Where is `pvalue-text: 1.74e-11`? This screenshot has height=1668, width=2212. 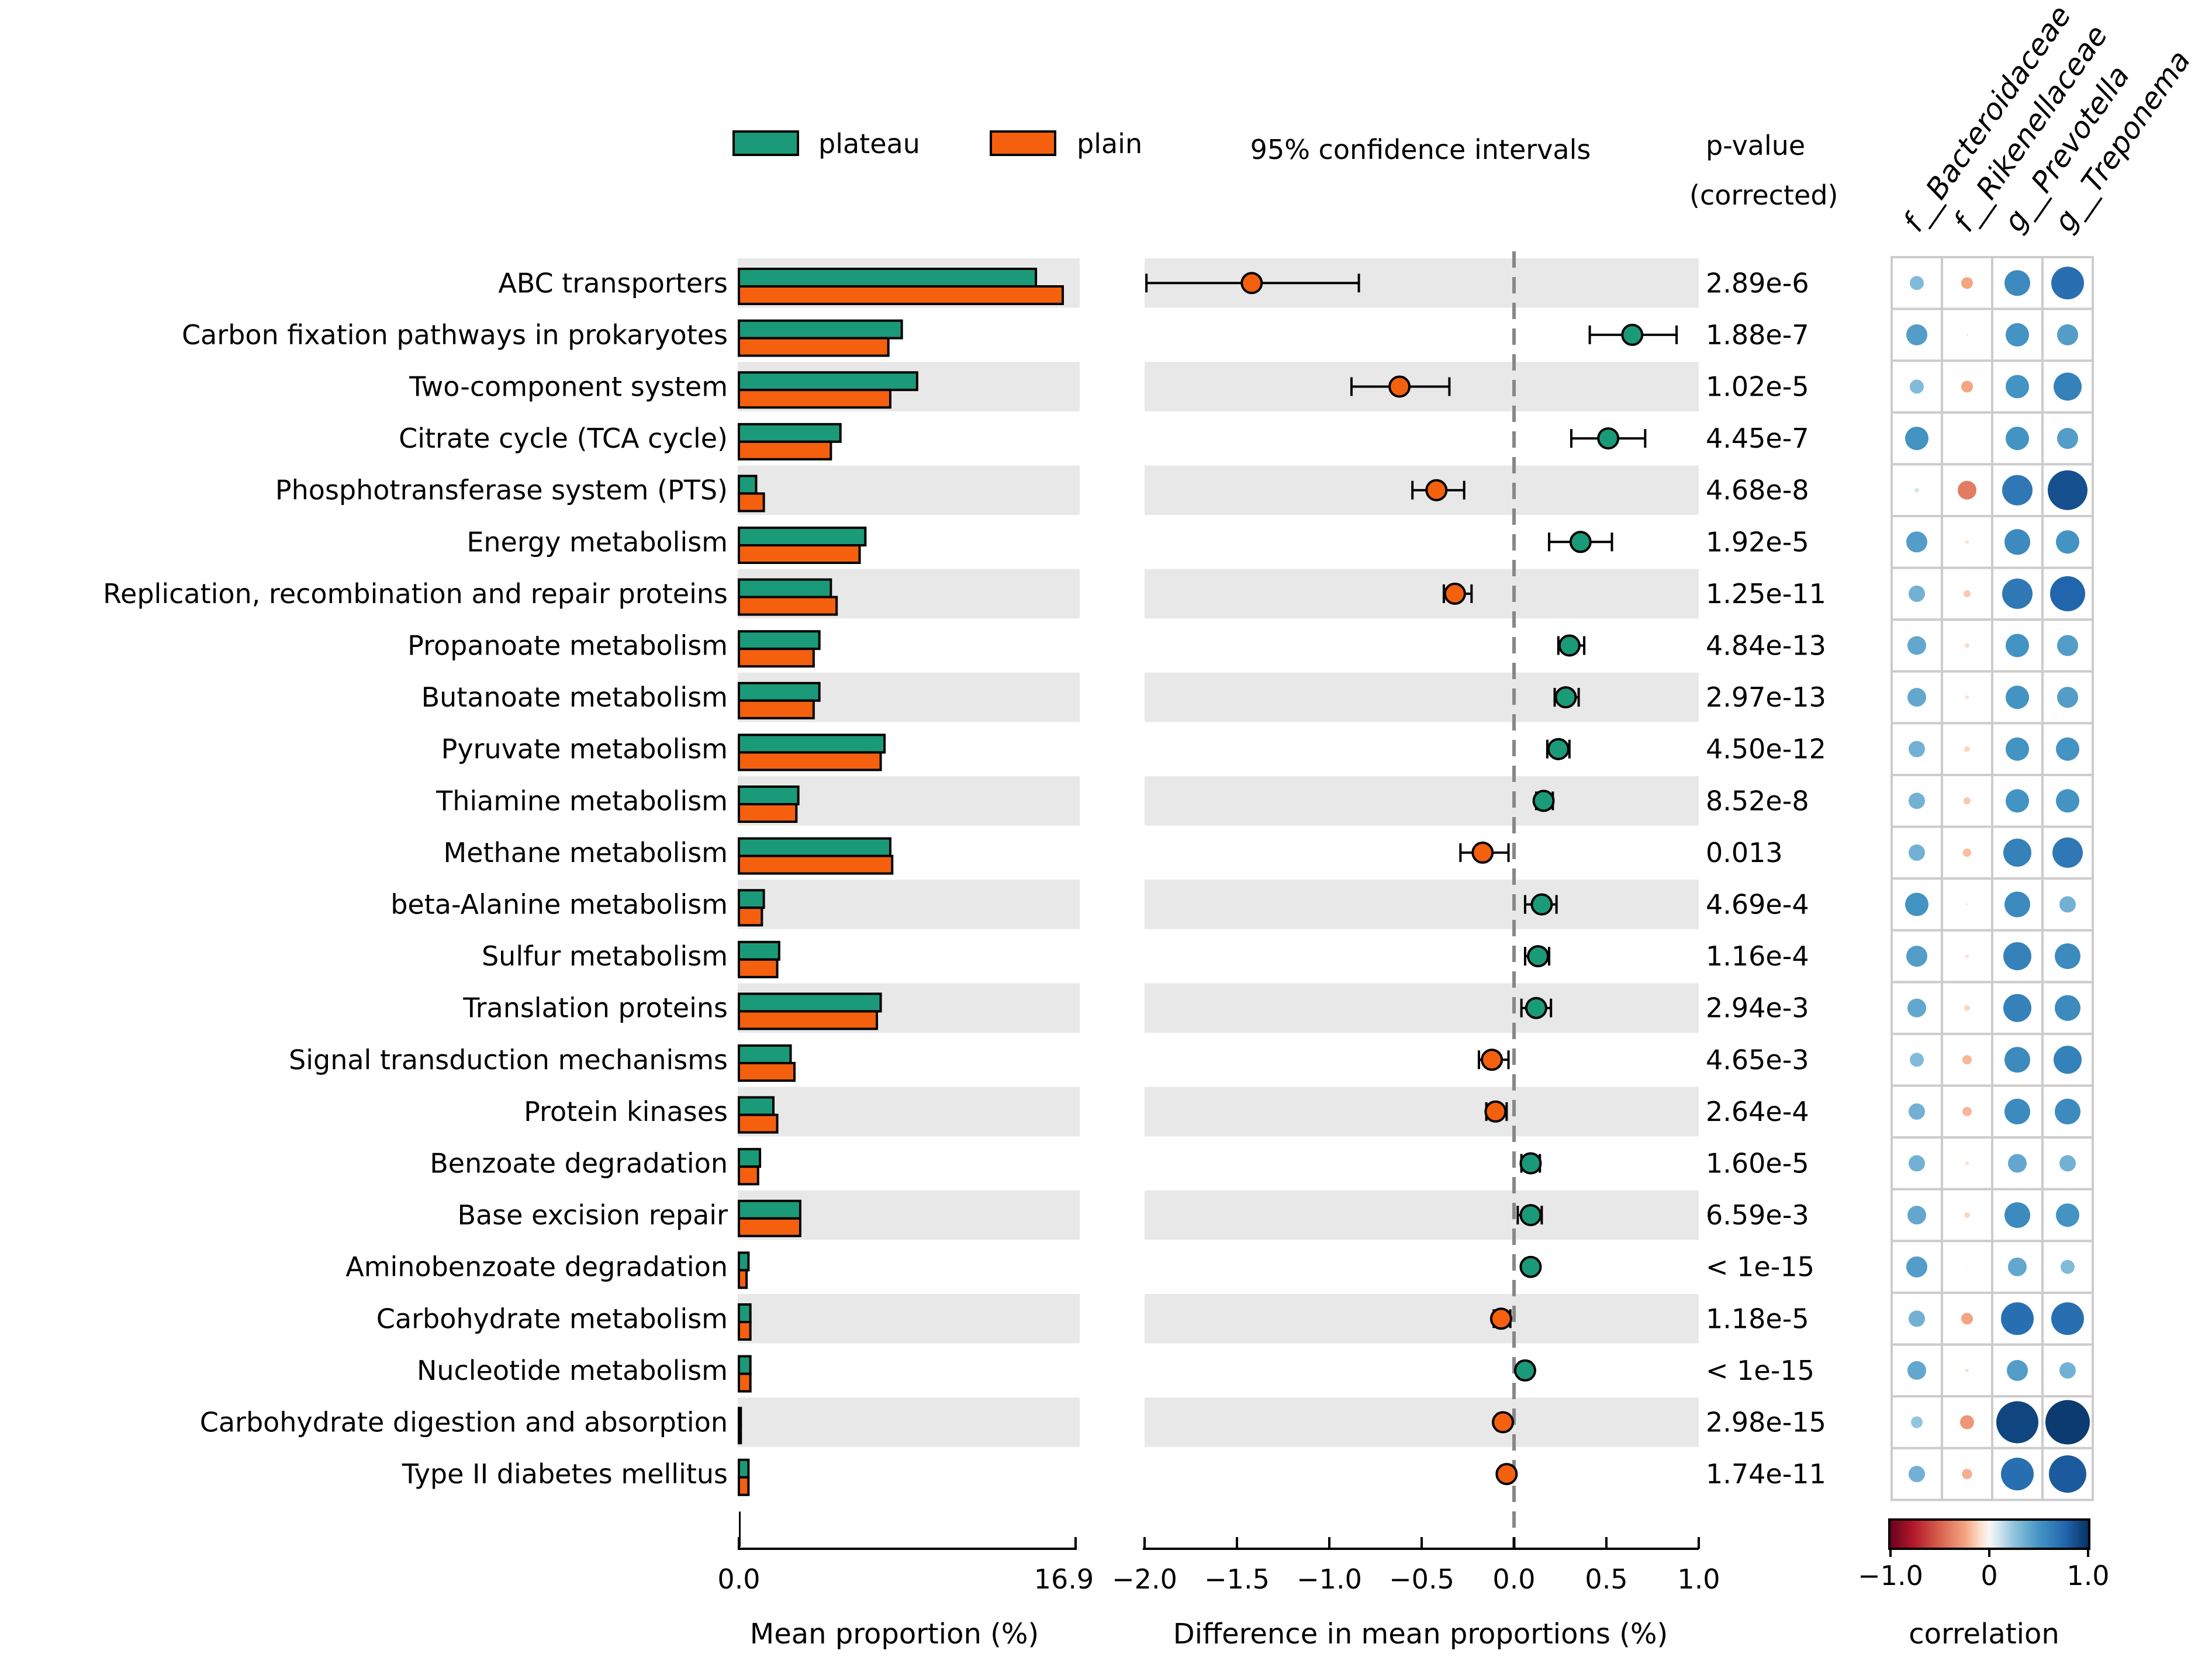
pvalue-text: 1.74e-11 is located at coordinates (1766, 1474).